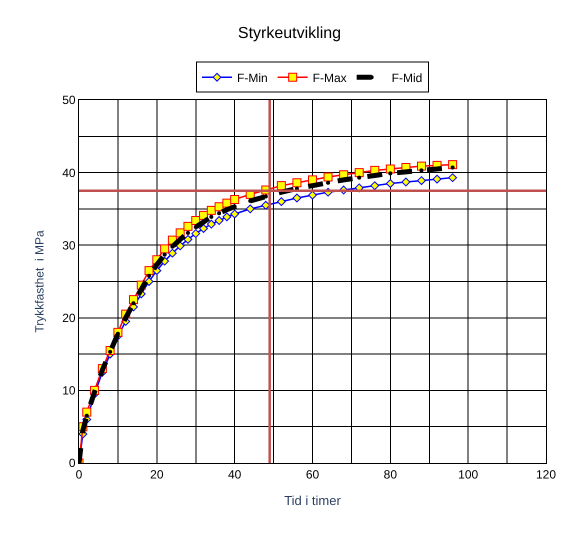  I want to click on x-tick-label: 40, so click(235, 474).